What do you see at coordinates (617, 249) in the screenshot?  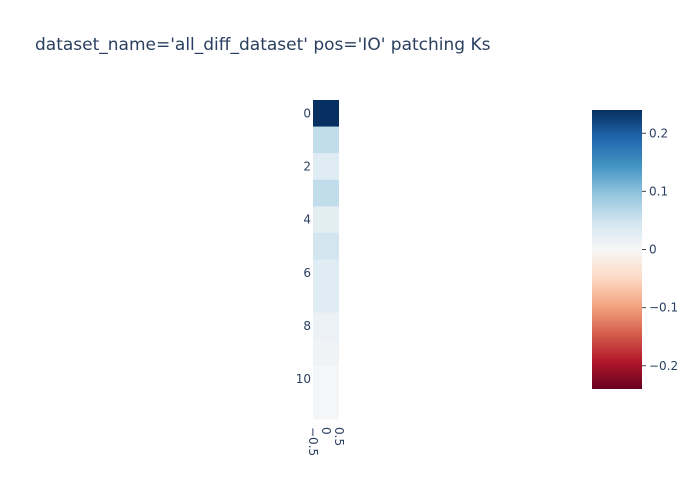 I see `colorbar` at bounding box center [617, 249].